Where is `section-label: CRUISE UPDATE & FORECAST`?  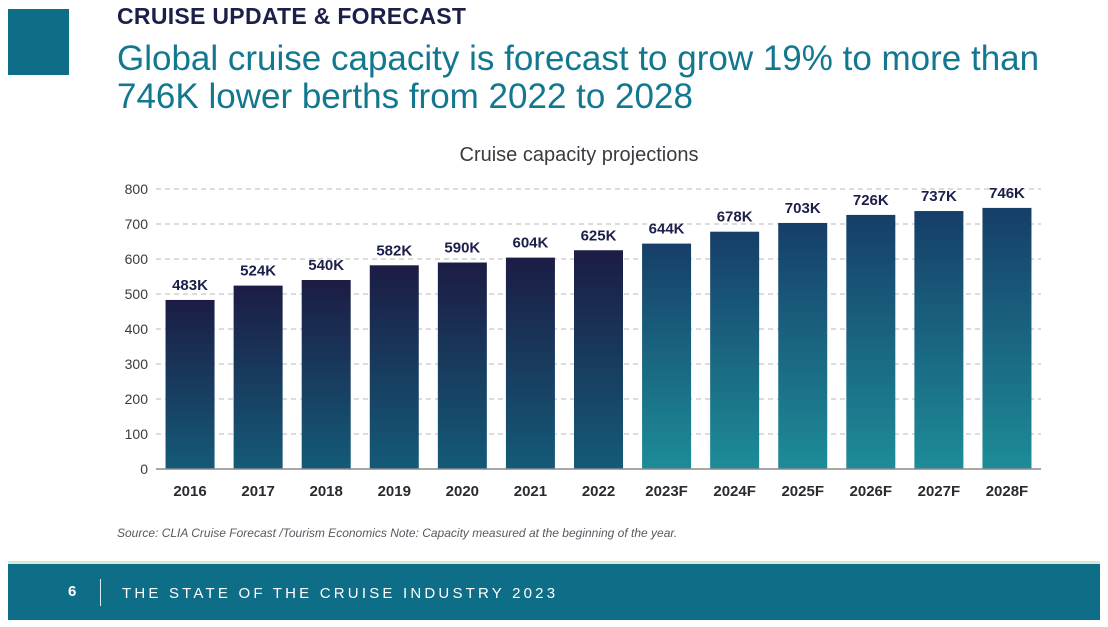
section-label: CRUISE UPDATE & FORECAST is located at coordinates (292, 16).